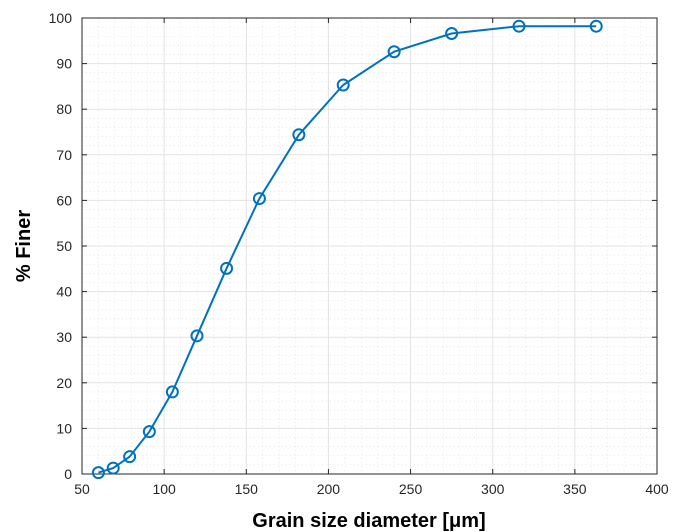  I want to click on y-tick-label: 70, so click(64, 155).